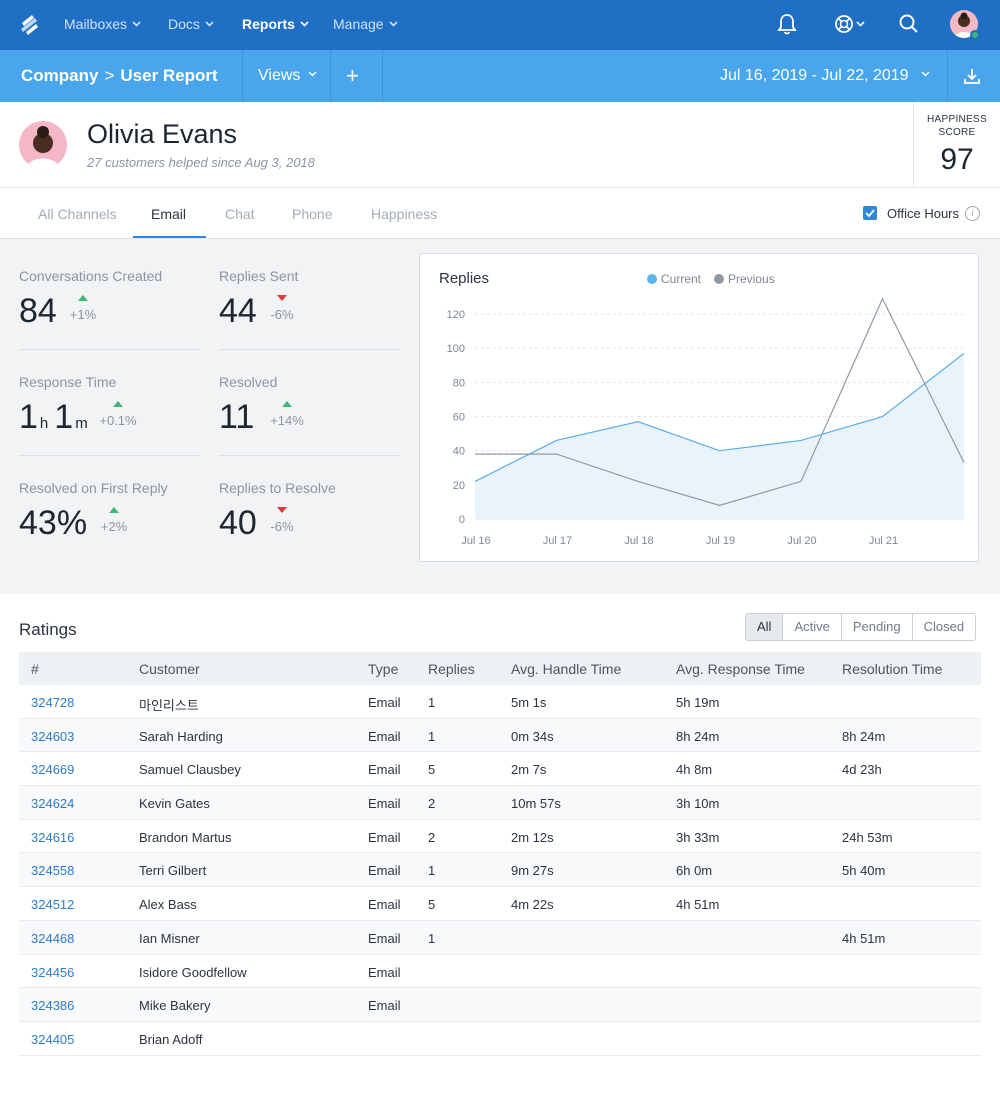  What do you see at coordinates (500, 1039) in the screenshot?
I see `table-row: 324405 Brian Adoff` at bounding box center [500, 1039].